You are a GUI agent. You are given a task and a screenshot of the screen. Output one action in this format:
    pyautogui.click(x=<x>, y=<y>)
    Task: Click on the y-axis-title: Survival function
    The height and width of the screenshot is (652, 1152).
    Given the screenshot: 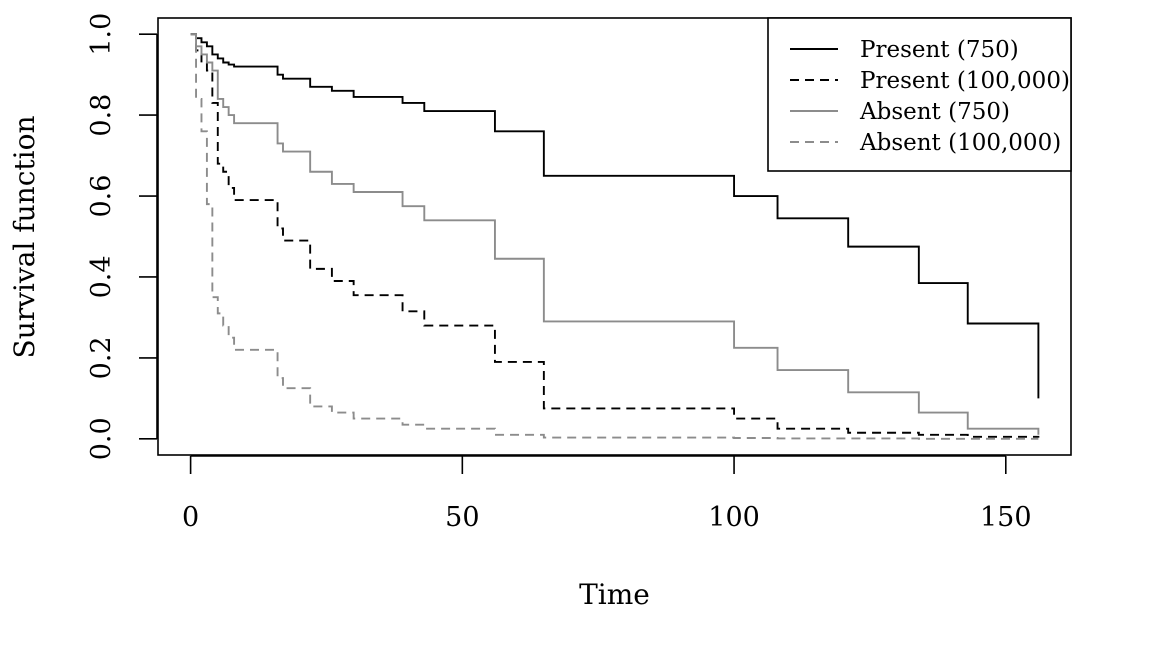 What is the action you would take?
    pyautogui.click(x=24, y=237)
    